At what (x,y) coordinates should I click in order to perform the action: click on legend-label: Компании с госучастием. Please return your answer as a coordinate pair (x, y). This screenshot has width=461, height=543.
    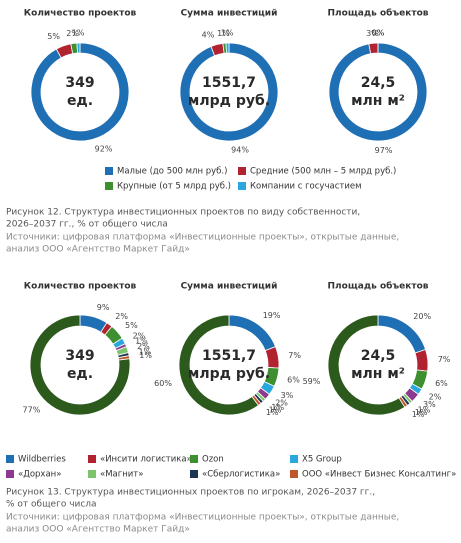
    Looking at the image, I should click on (306, 187).